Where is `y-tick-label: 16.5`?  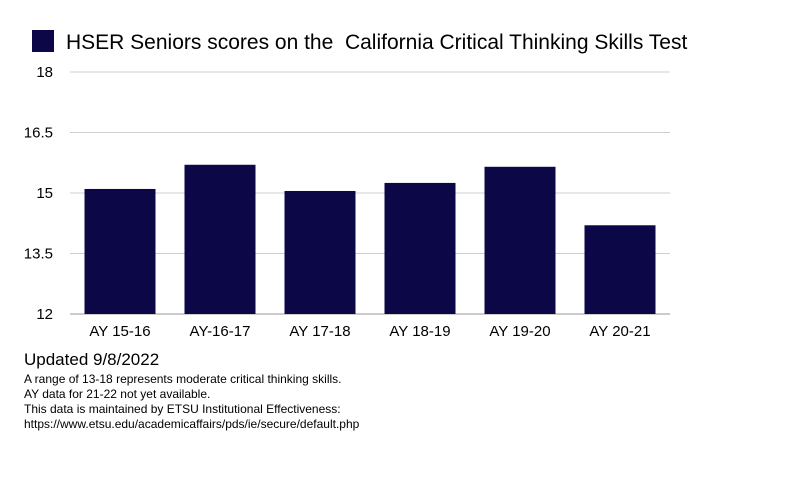
y-tick-label: 16.5 is located at coordinates (38, 133).